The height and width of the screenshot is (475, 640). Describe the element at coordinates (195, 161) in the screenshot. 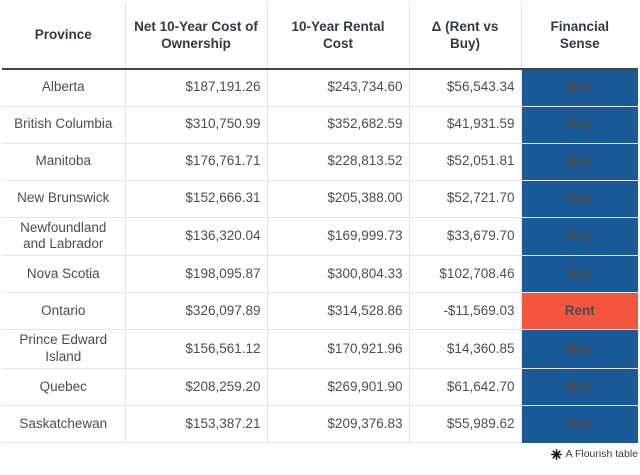

I see `net-cost-cell: $176,761.71` at that location.